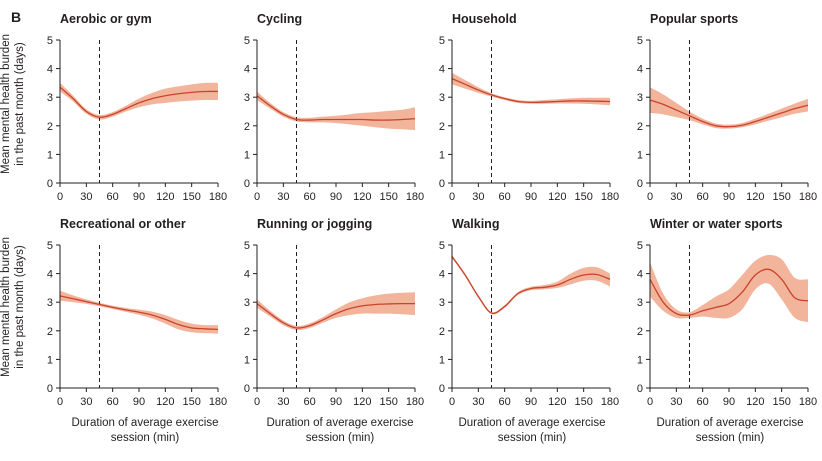 The width and height of the screenshot is (822, 461). I want to click on x-axis-label-line2: session (min), so click(730, 438).